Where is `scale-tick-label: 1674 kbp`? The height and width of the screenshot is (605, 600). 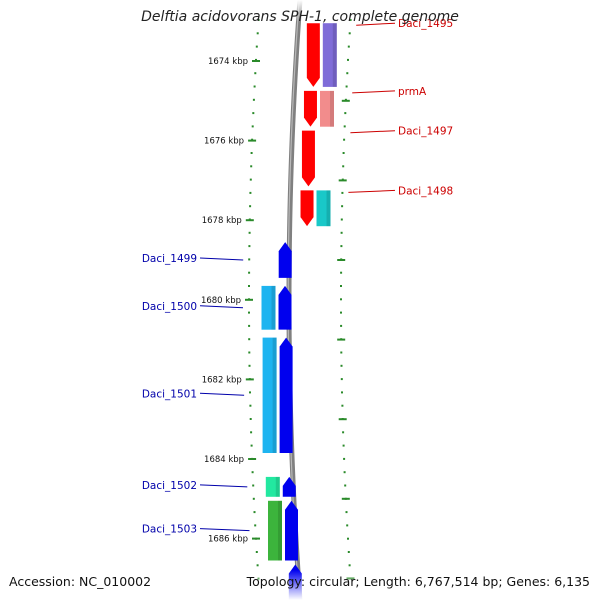
scale-tick-label: 1674 kbp is located at coordinates (228, 62).